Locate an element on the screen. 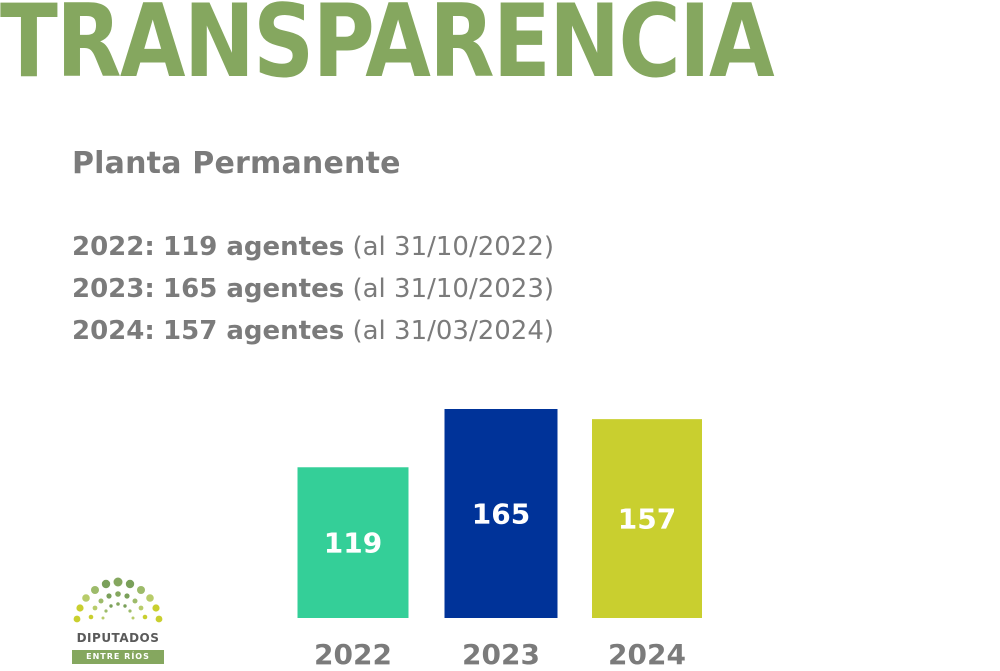  stat-year: 2024: is located at coordinates (113, 331).